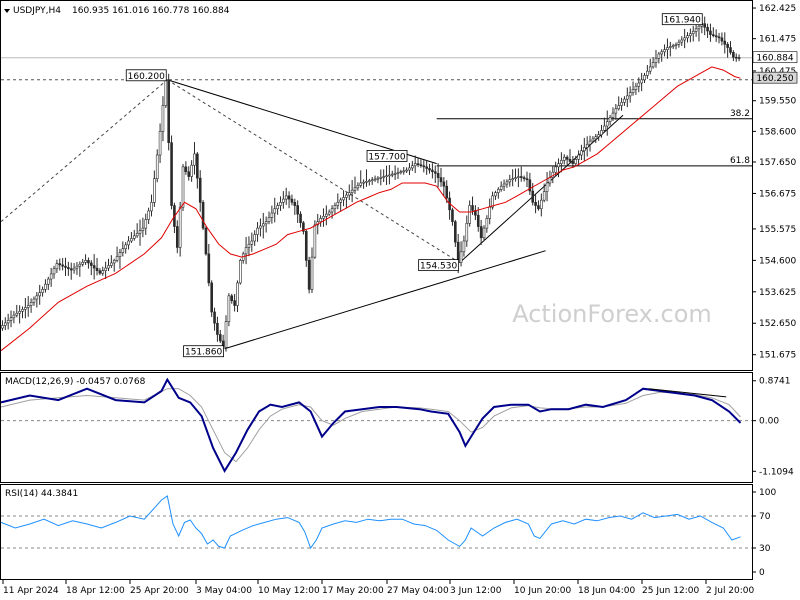 The height and width of the screenshot is (600, 800). Describe the element at coordinates (774, 79) in the screenshot. I see `price-tag-label: 160.250` at that location.